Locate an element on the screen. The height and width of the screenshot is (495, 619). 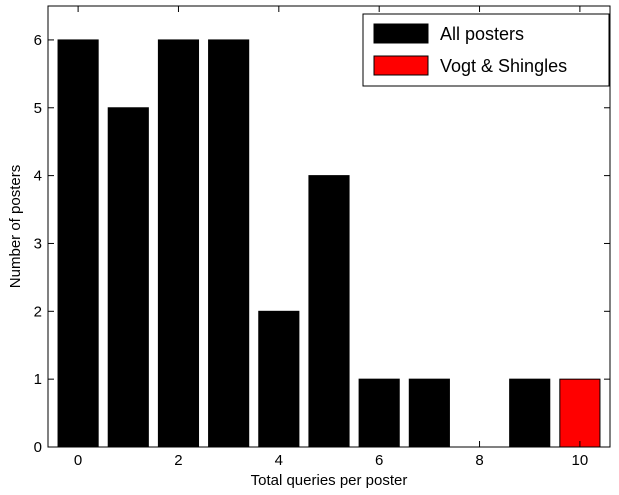
y-tick-label-5: 5 is located at coordinates (38, 108).